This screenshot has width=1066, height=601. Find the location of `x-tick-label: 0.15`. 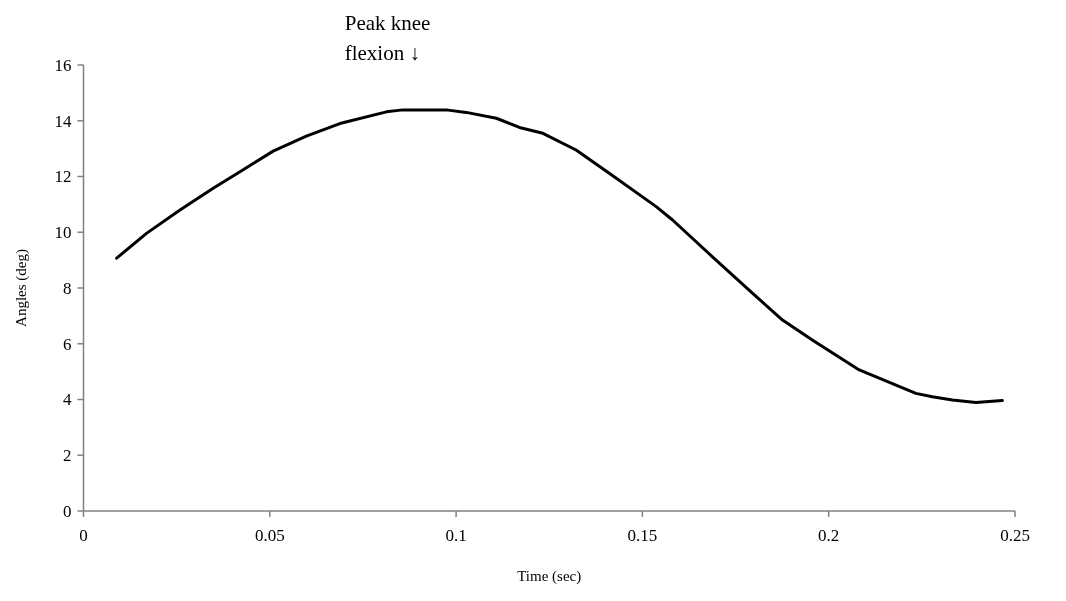

x-tick-label: 0.15 is located at coordinates (642, 535).